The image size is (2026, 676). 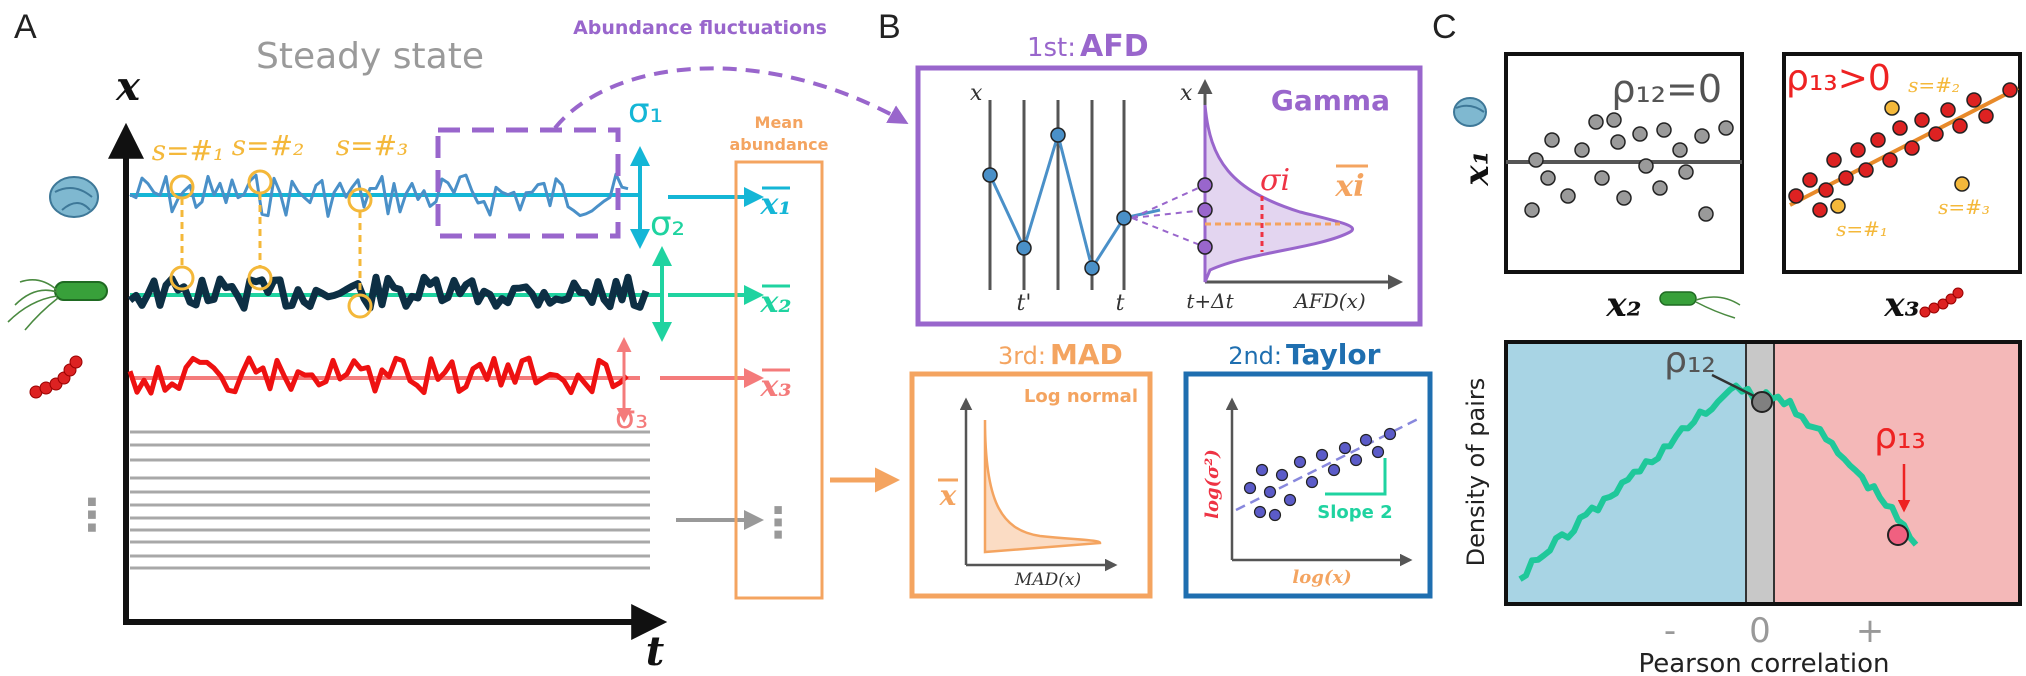 What do you see at coordinates (948, 495) in the screenshot?
I see `mad-y-label: x` at bounding box center [948, 495].